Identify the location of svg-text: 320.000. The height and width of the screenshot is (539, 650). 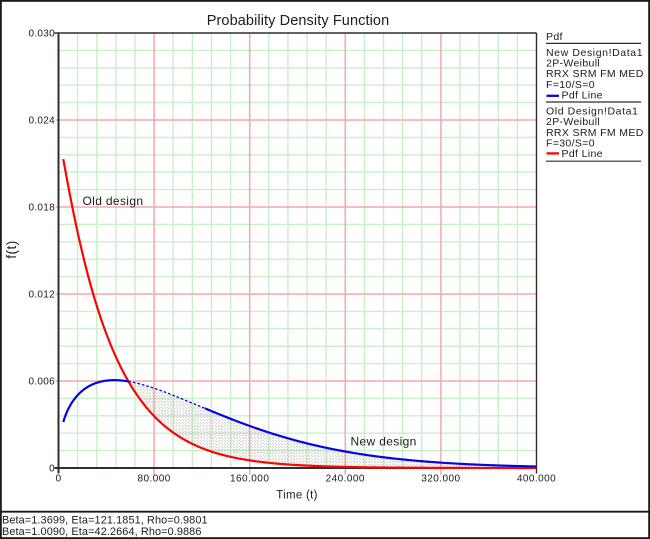
(440, 479).